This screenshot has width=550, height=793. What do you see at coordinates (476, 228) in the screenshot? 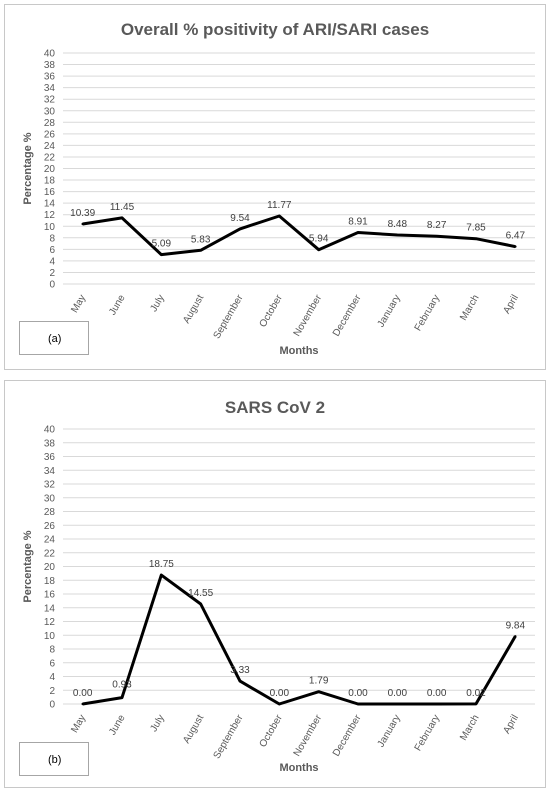
I see `data-label: 7.85` at bounding box center [476, 228].